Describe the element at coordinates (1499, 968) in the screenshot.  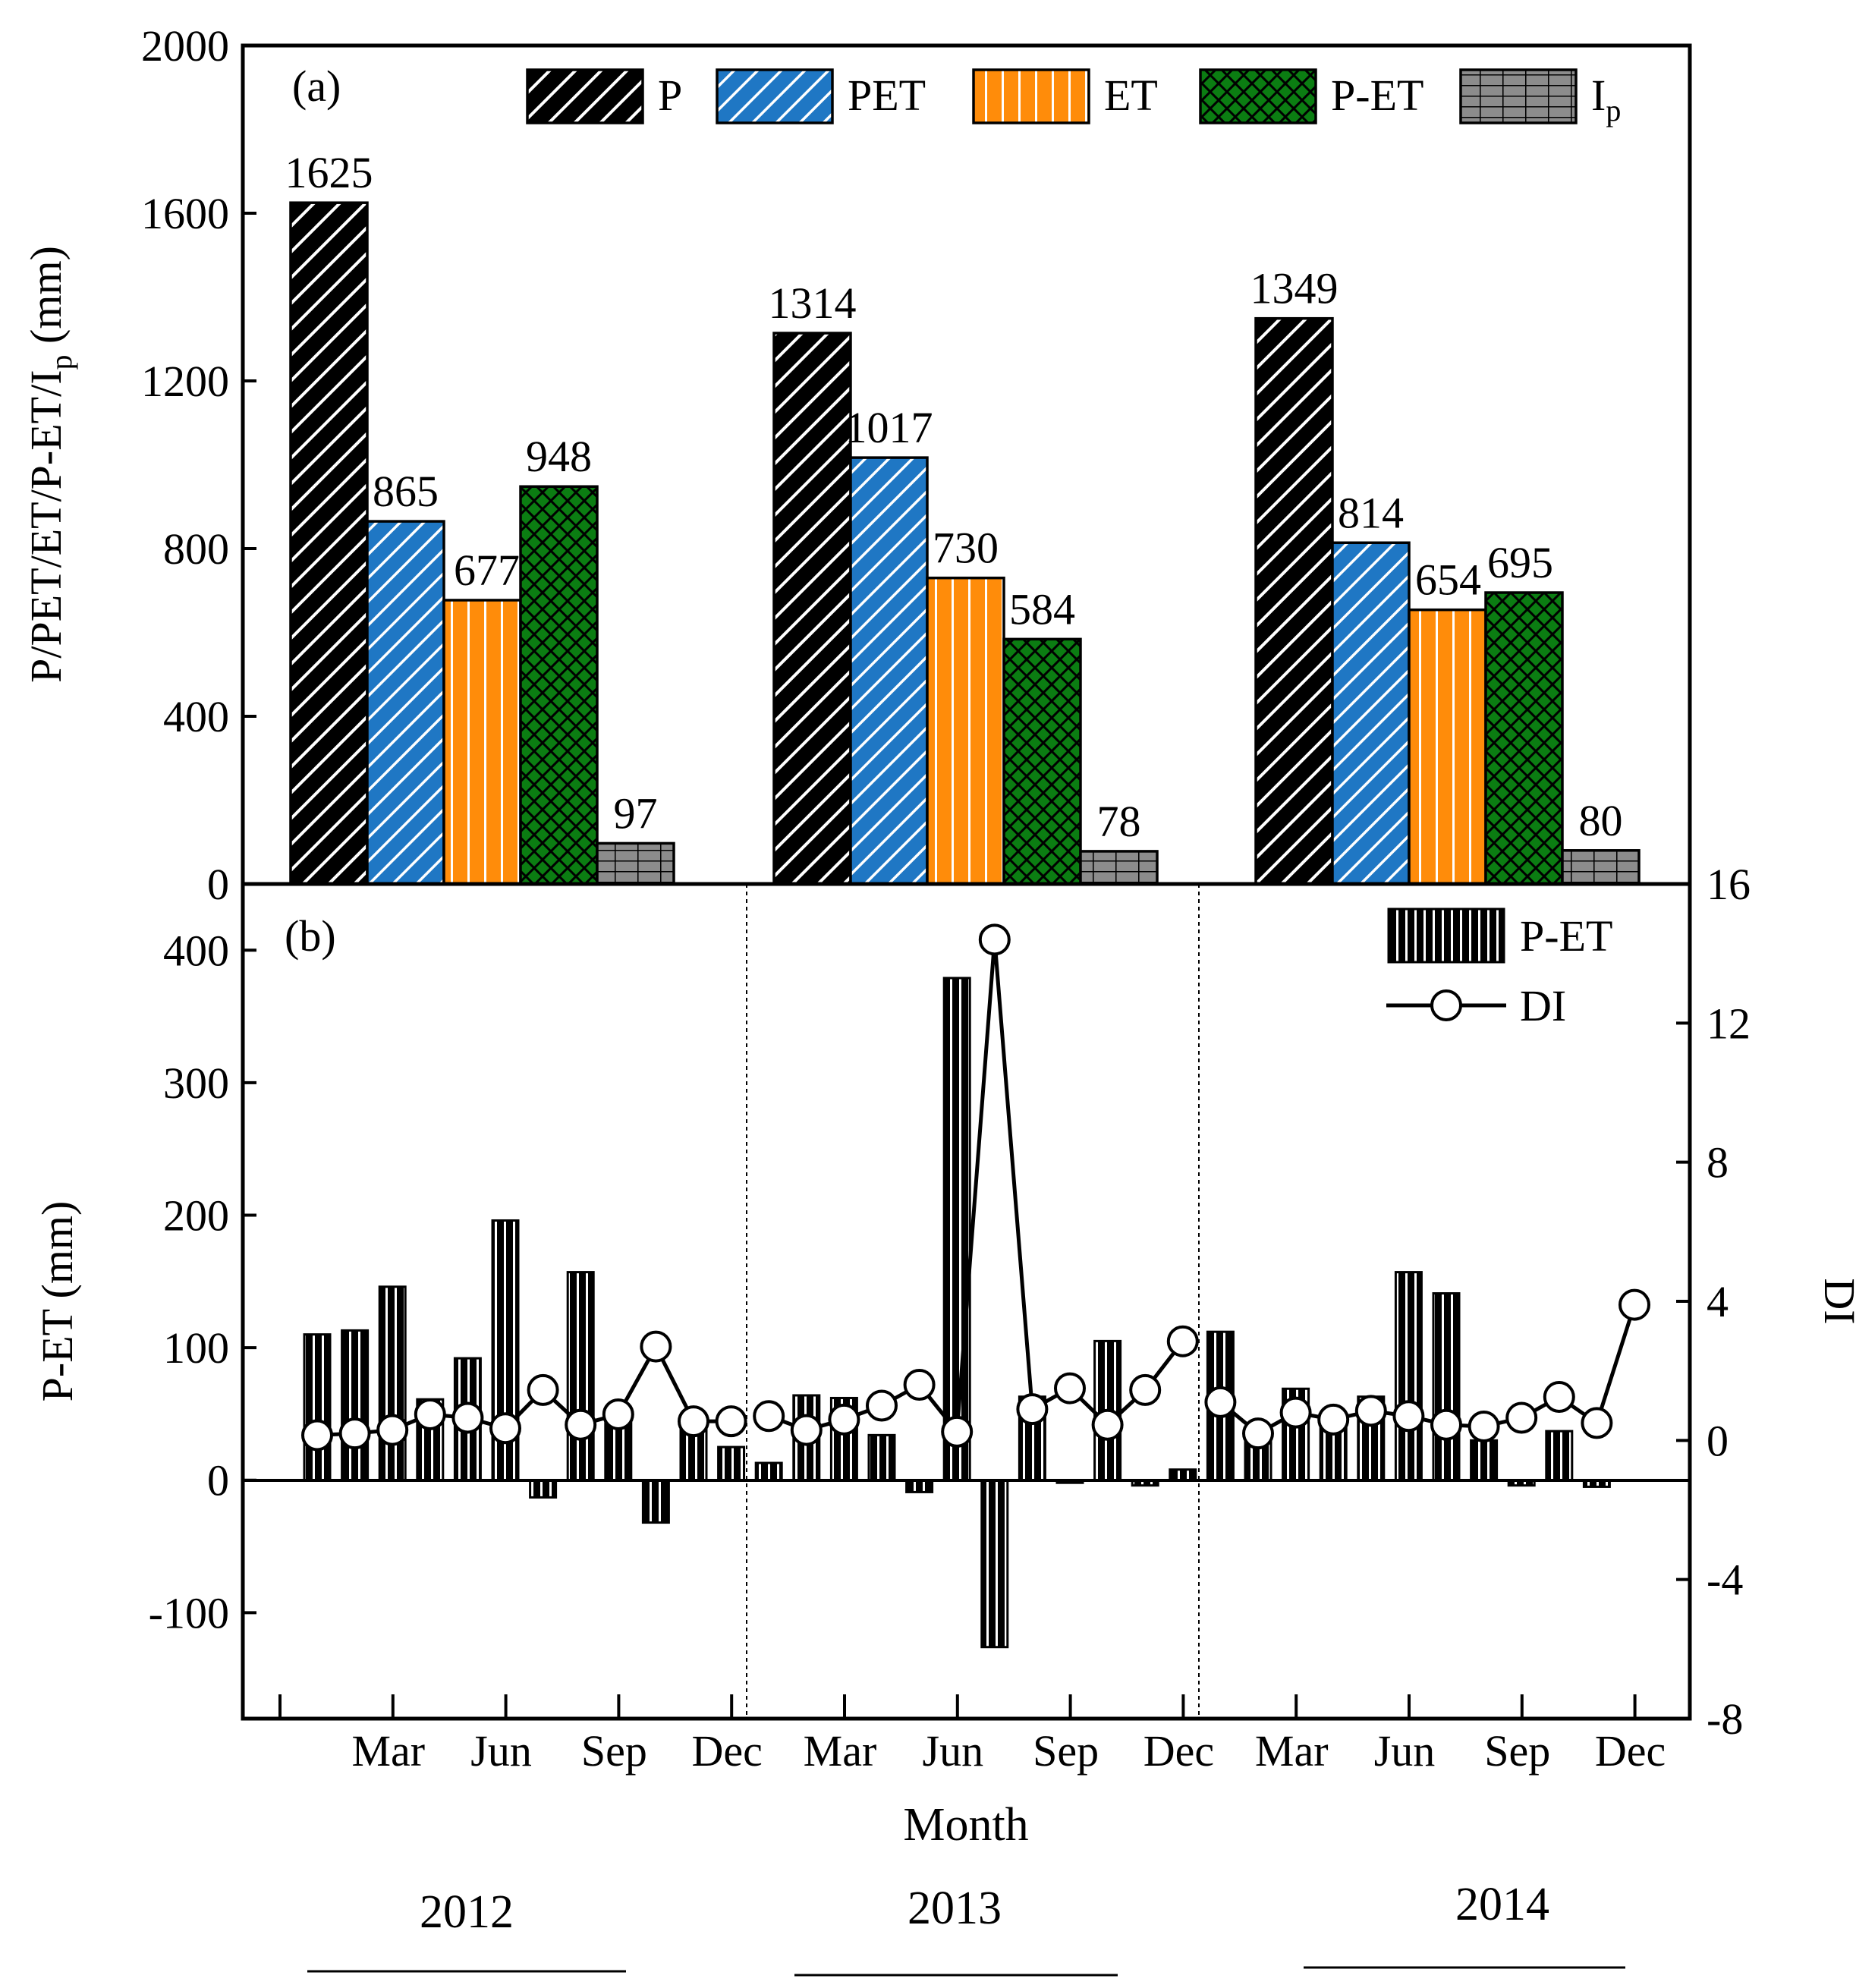
I see `panel-b-legend: P-ET DI` at that location.